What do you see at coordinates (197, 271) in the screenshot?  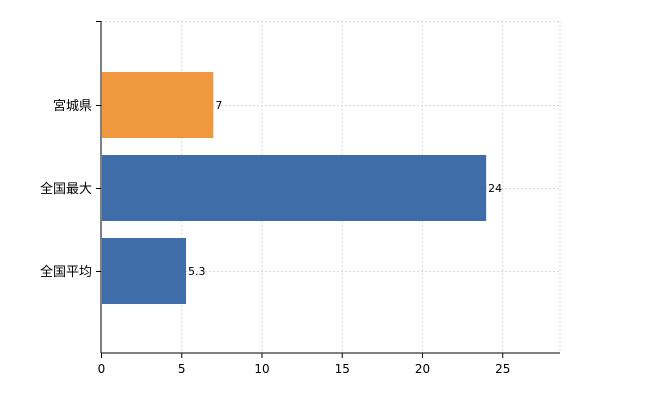 I see `data-label: 5.3` at bounding box center [197, 271].